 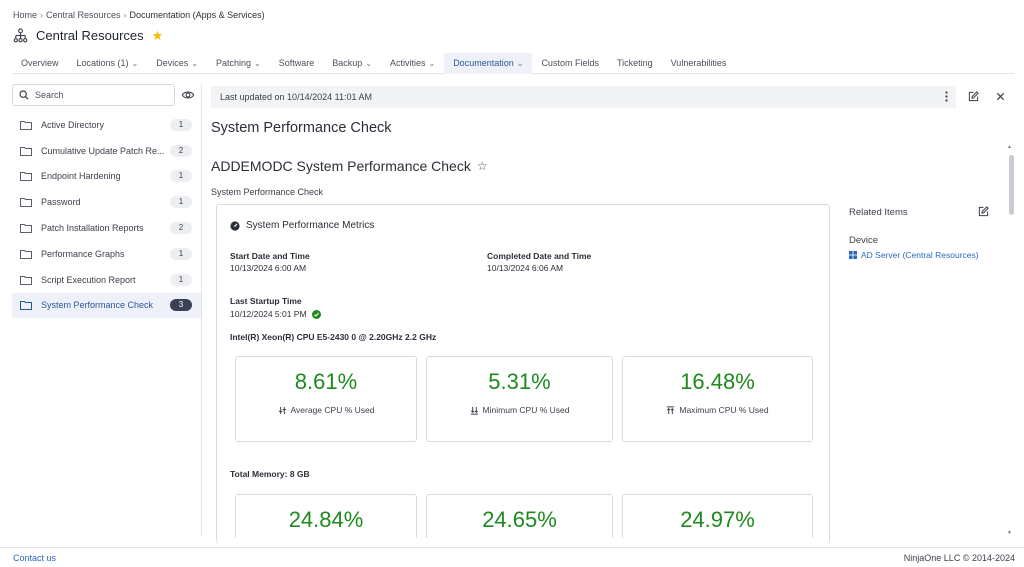 I want to click on gauge-icon, so click(x=235, y=225).